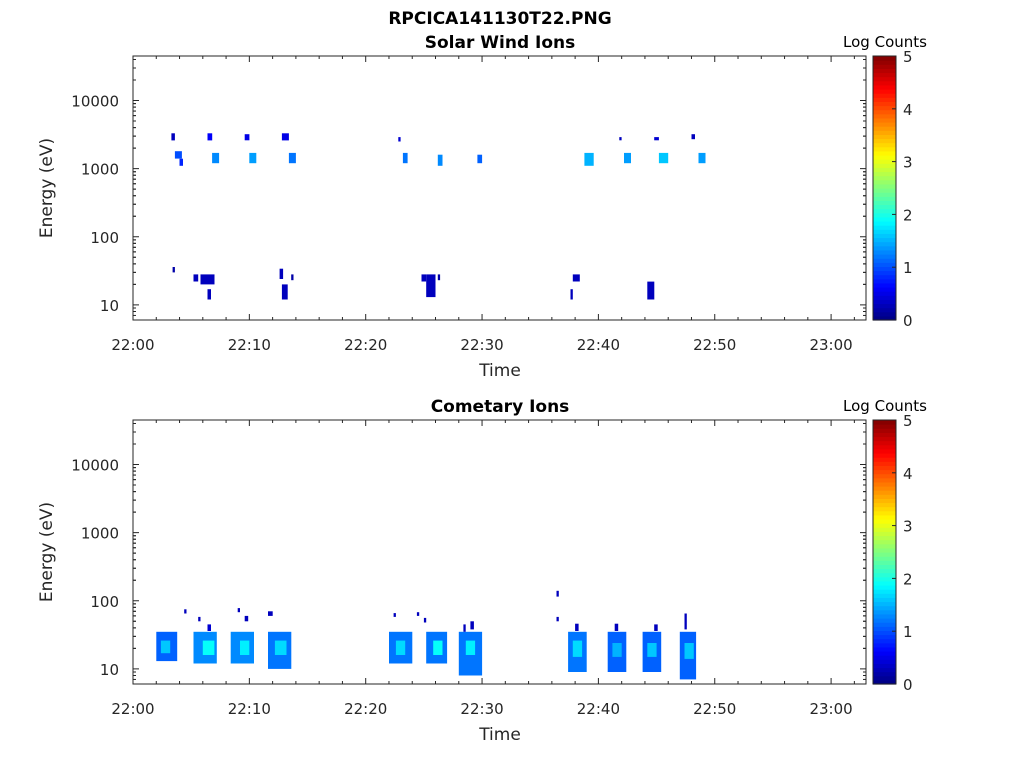 The image size is (1024, 768). What do you see at coordinates (908, 685) in the screenshot?
I see `colorbar-tick-label: 0` at bounding box center [908, 685].